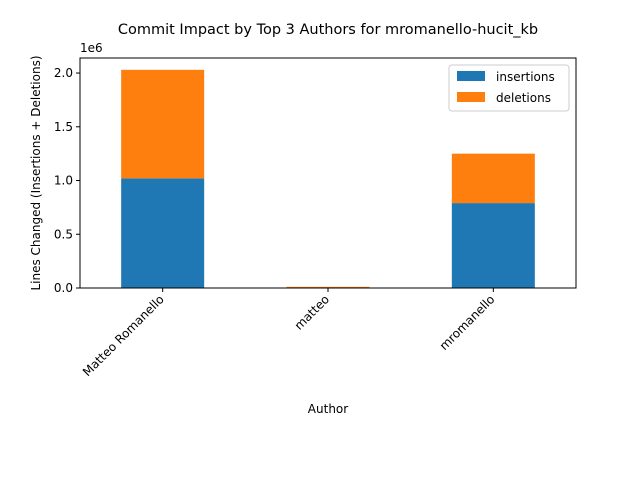  Describe the element at coordinates (63, 288) in the screenshot. I see `y-tick-label: 0.0` at that location.